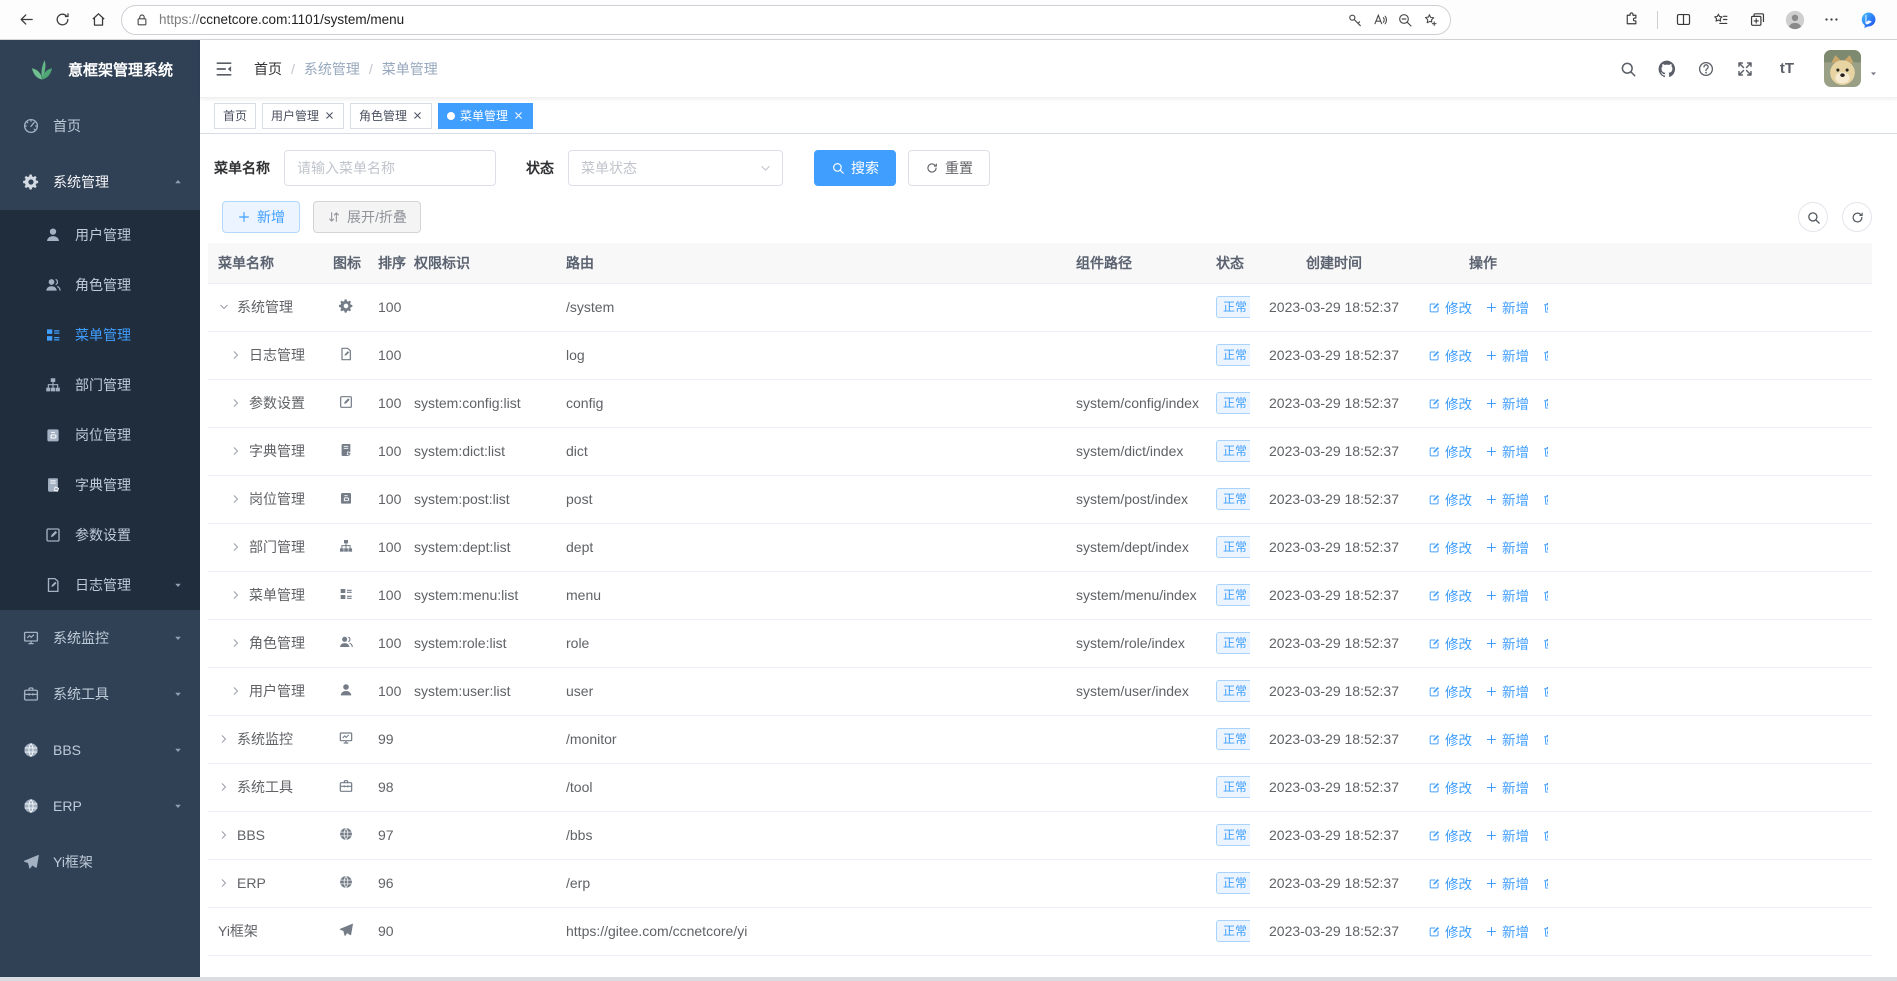  What do you see at coordinates (486, 115) in the screenshot?
I see `tab-菜单管理: 菜单管理` at bounding box center [486, 115].